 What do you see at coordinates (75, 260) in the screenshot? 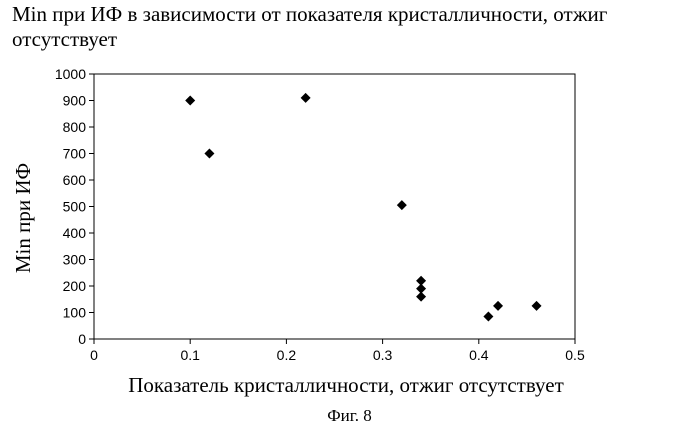
I see `y-tick-label: 300` at bounding box center [75, 260].